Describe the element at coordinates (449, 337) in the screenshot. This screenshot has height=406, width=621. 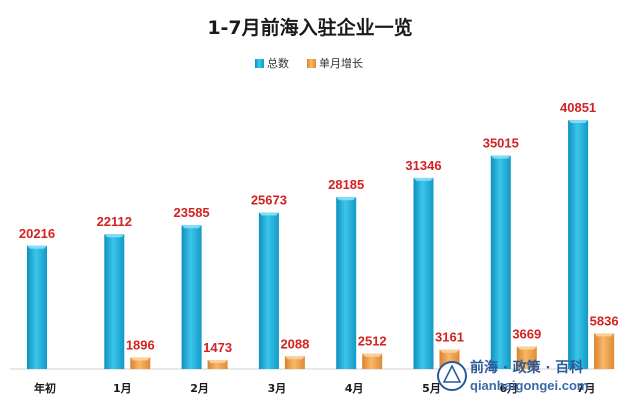
I see `data-label-monthly-5: 3161` at that location.